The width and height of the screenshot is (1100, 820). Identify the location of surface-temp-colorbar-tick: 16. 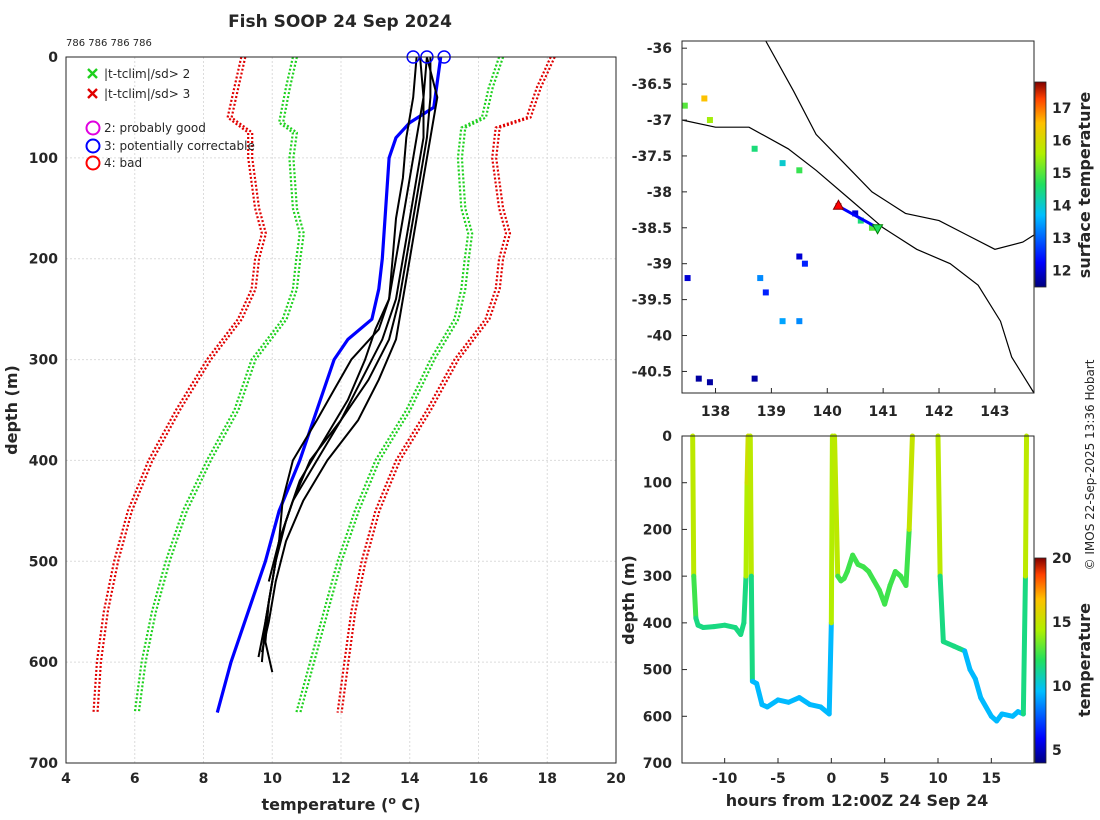
(1061, 142).